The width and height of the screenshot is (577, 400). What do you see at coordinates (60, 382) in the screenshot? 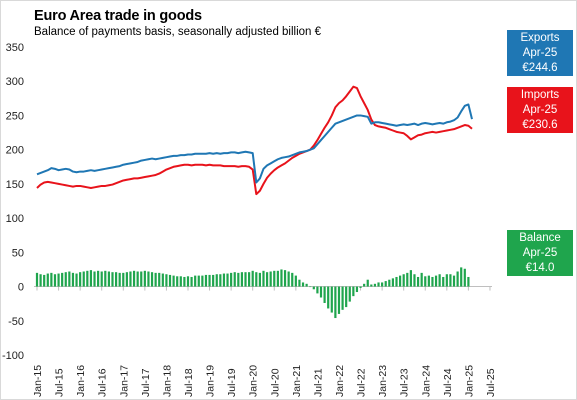
I see `x-tick-label: Jul-15` at bounding box center [60, 382].